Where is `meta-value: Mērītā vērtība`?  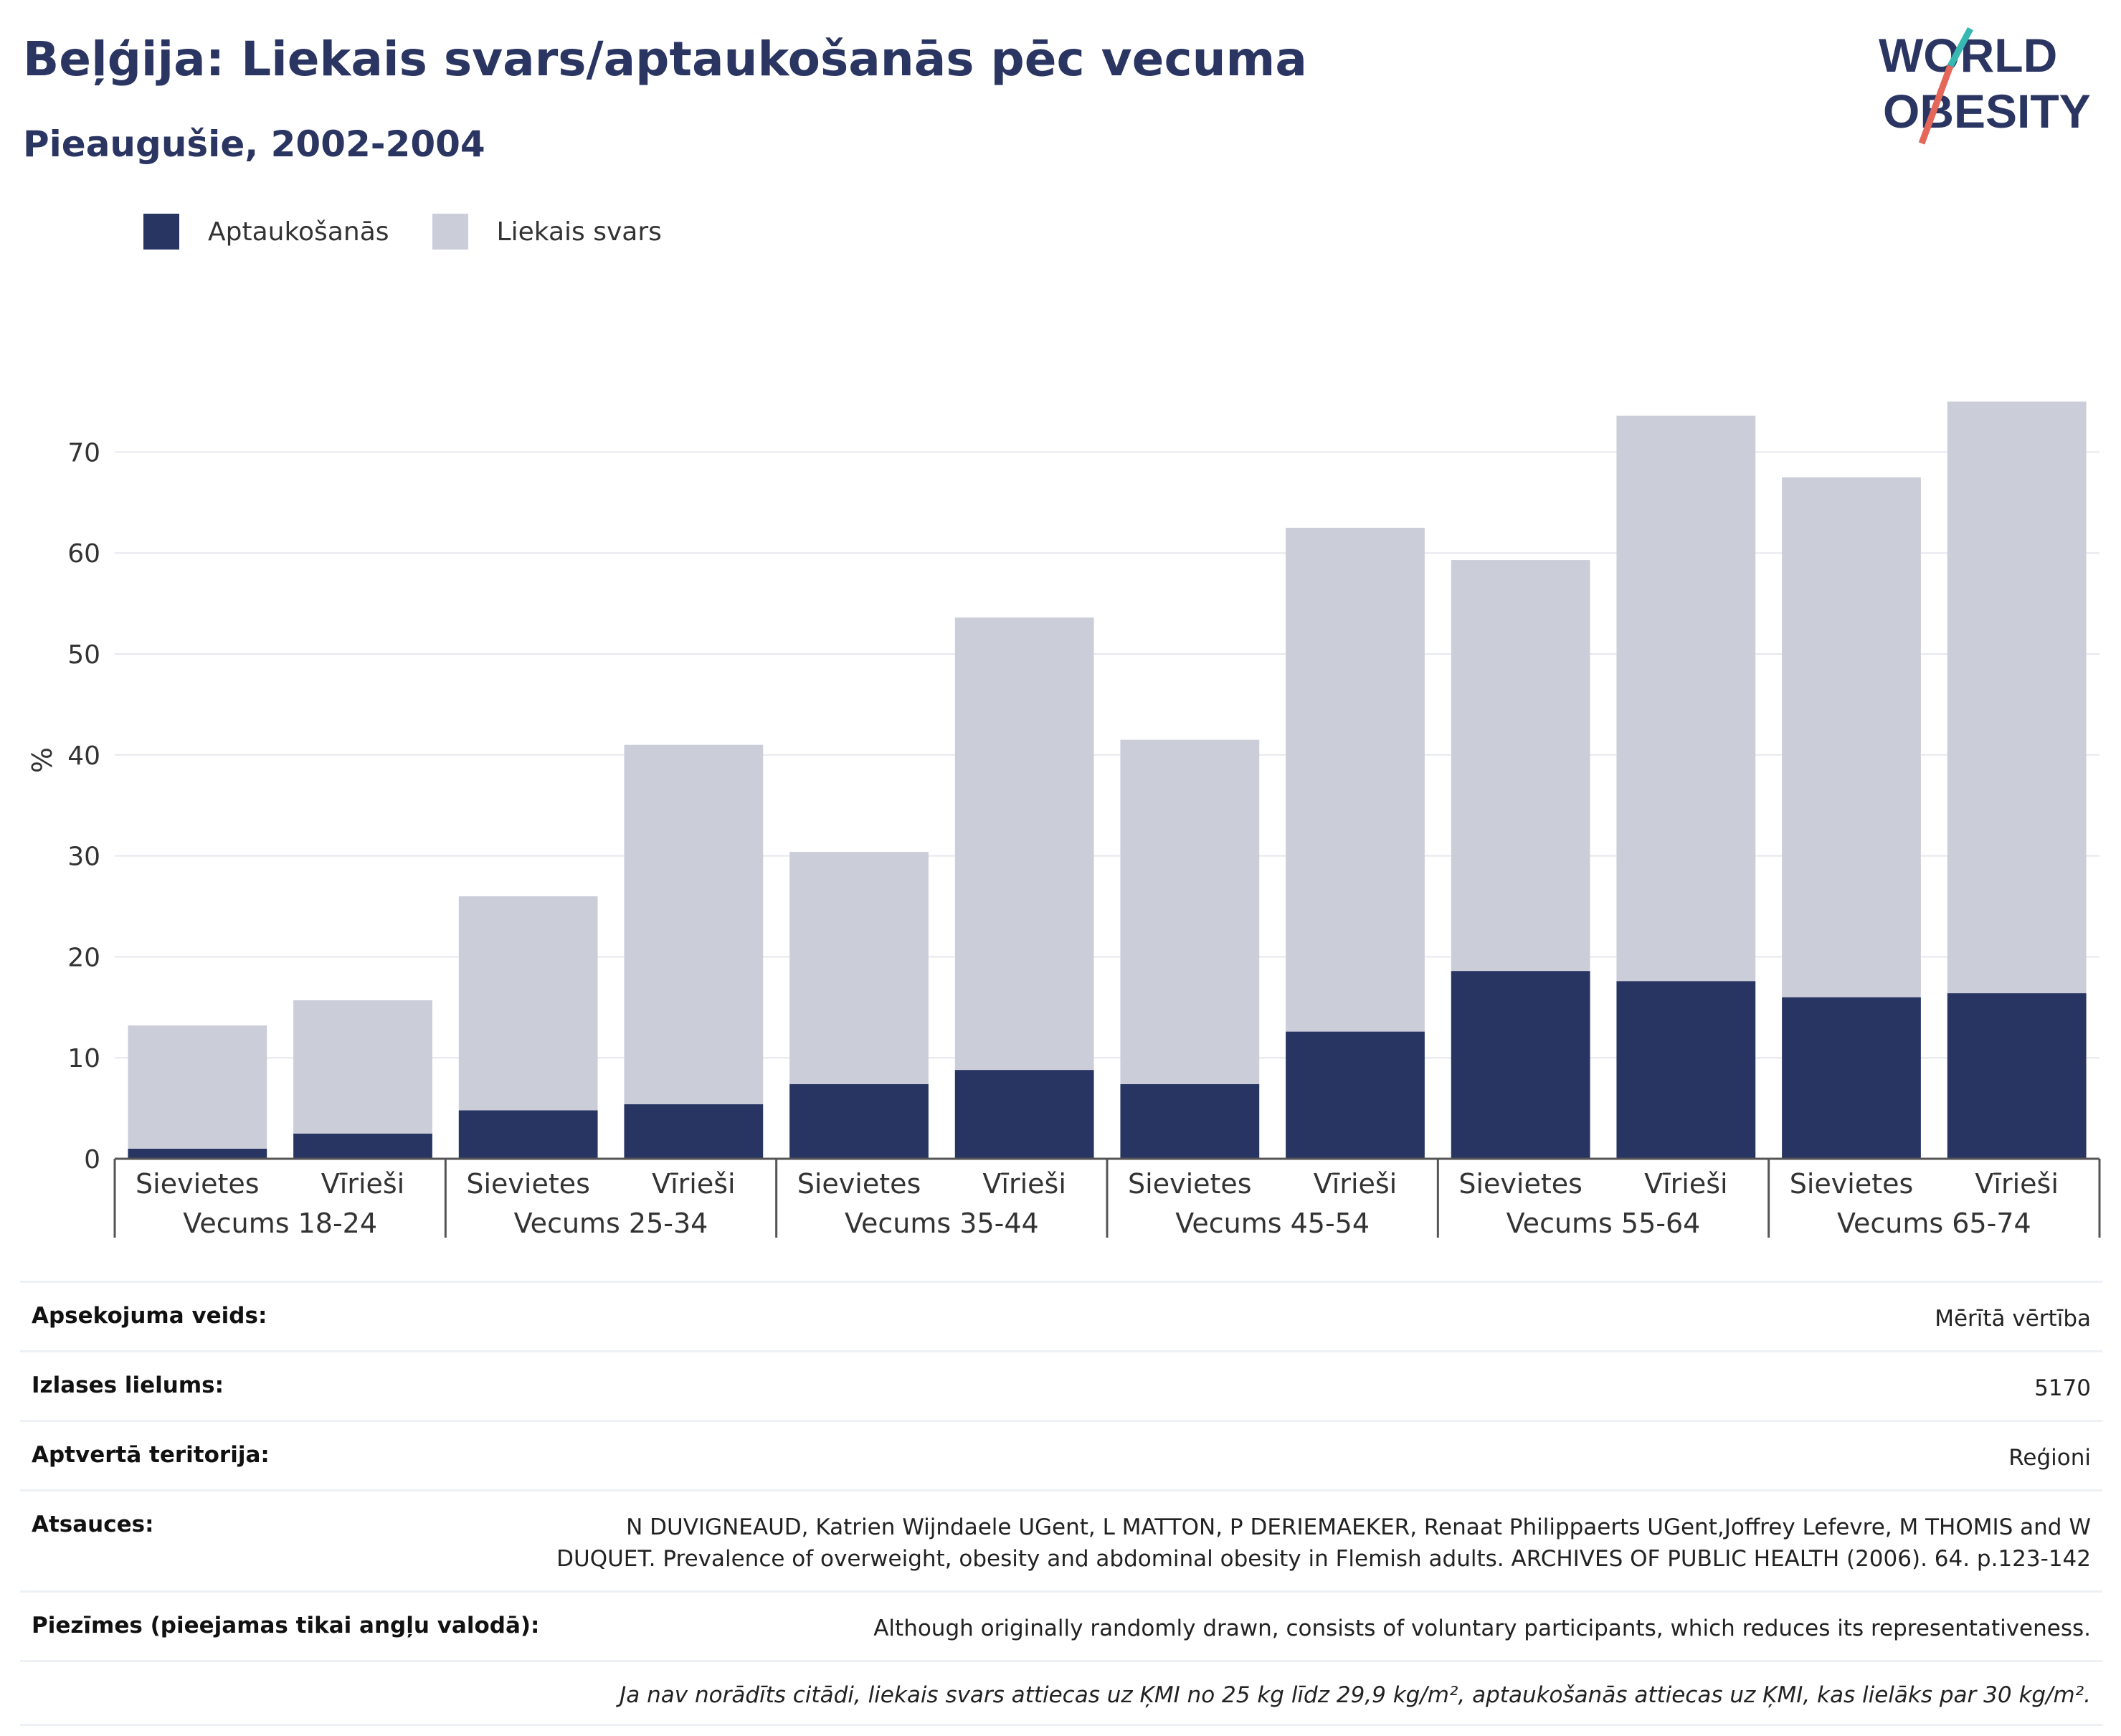 meta-value: Mērītā vērtība is located at coordinates (2013, 1319).